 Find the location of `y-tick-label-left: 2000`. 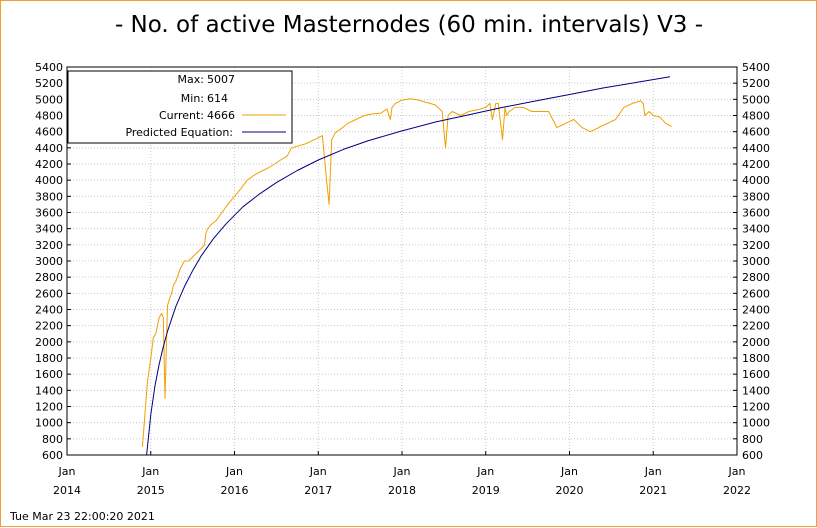

y-tick-label-left: 2000 is located at coordinates (49, 342).